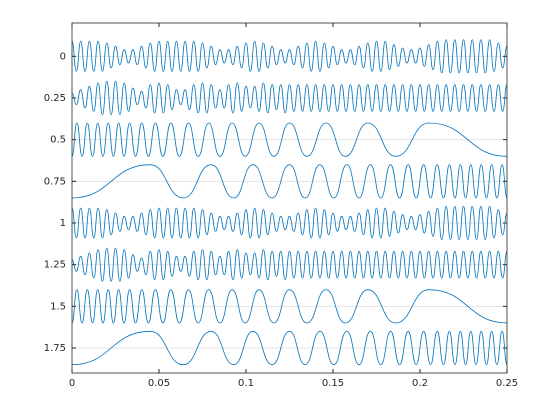 The image size is (560, 420). Describe the element at coordinates (58, 306) in the screenshot. I see `y-tick-label: 1.5` at that location.